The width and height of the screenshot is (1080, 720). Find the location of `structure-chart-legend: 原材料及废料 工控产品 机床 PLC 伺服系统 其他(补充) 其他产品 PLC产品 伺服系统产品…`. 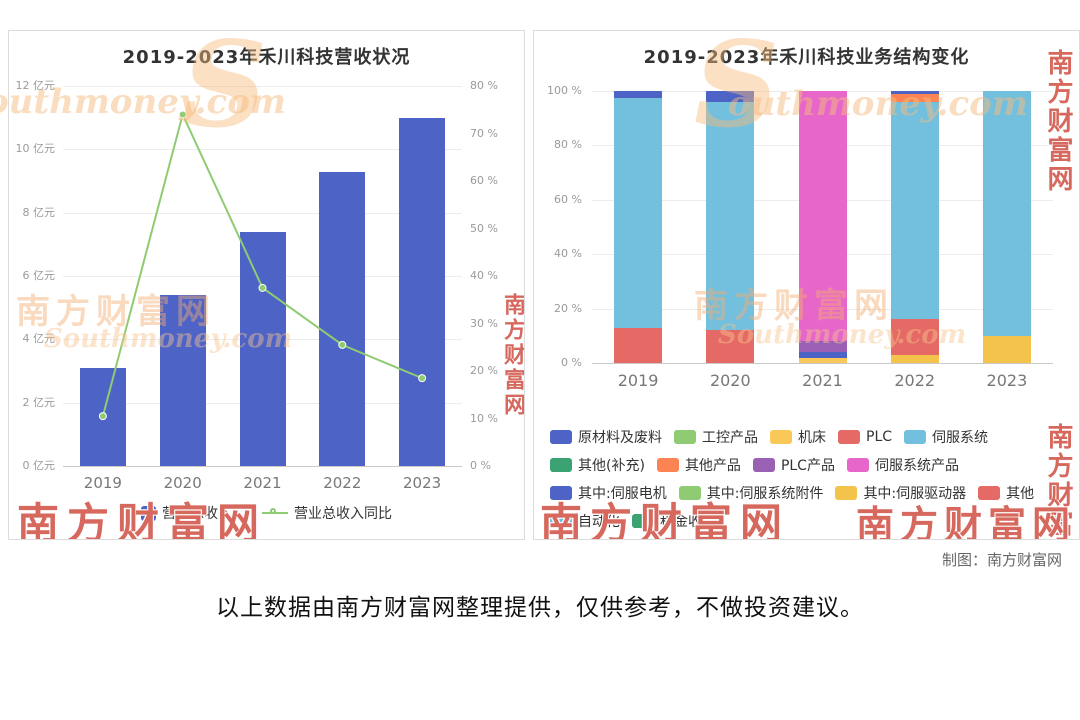

structure-chart-legend: 原材料及废料 工控产品 机床 PLC 伺服系统 其他(补充) 其他产品 PLC产品 伺服系统产品… is located at coordinates (811, 479).